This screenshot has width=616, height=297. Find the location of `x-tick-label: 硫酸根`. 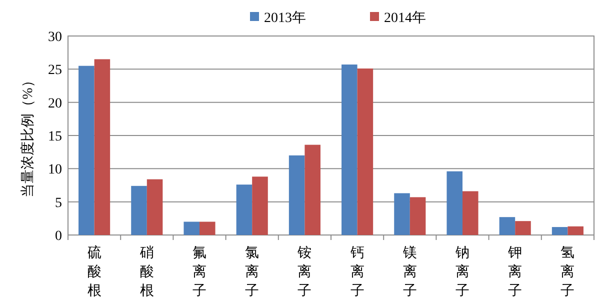

x-tick-label: 硫酸根 is located at coordinates (94, 271).